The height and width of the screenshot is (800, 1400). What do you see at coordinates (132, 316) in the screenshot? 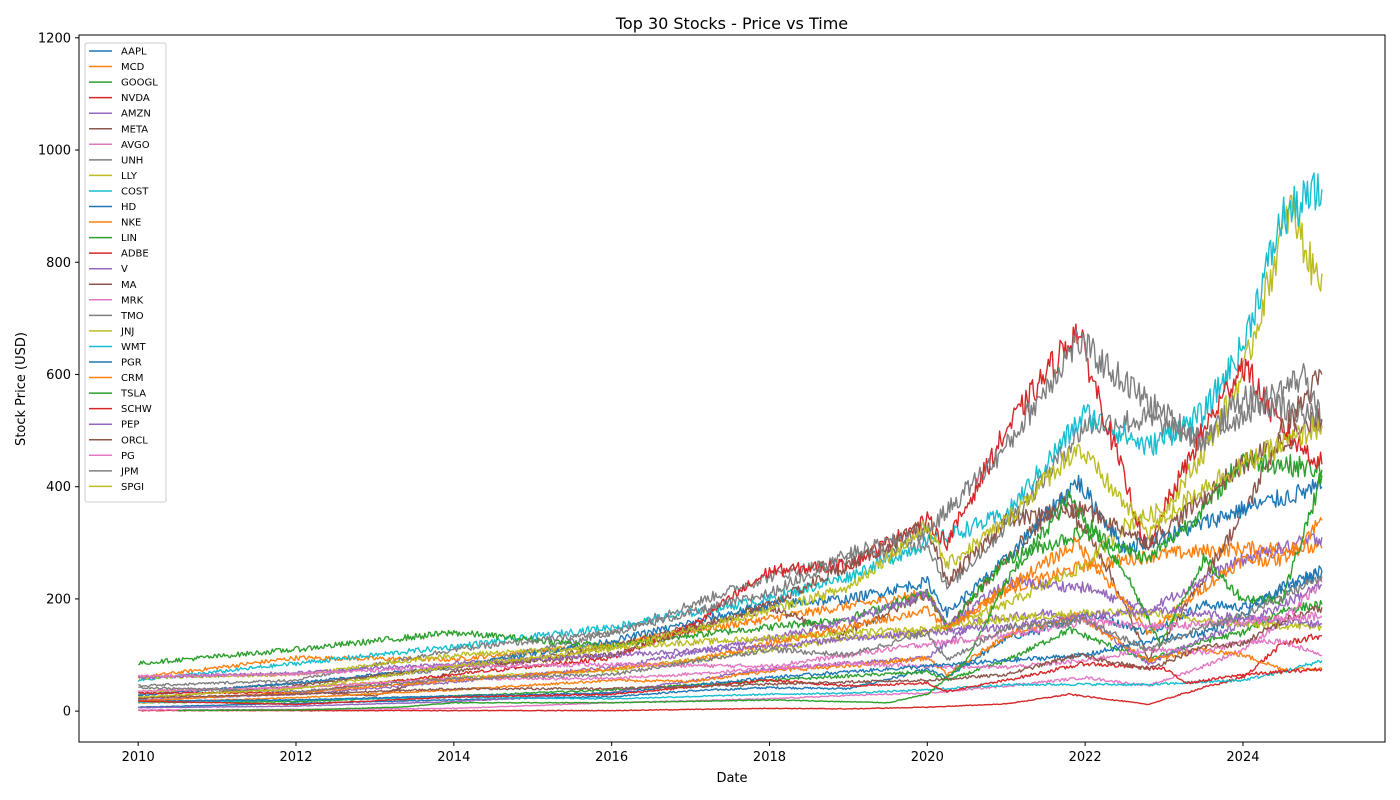
I see `legend-label-tmo: TMO` at bounding box center [132, 316].